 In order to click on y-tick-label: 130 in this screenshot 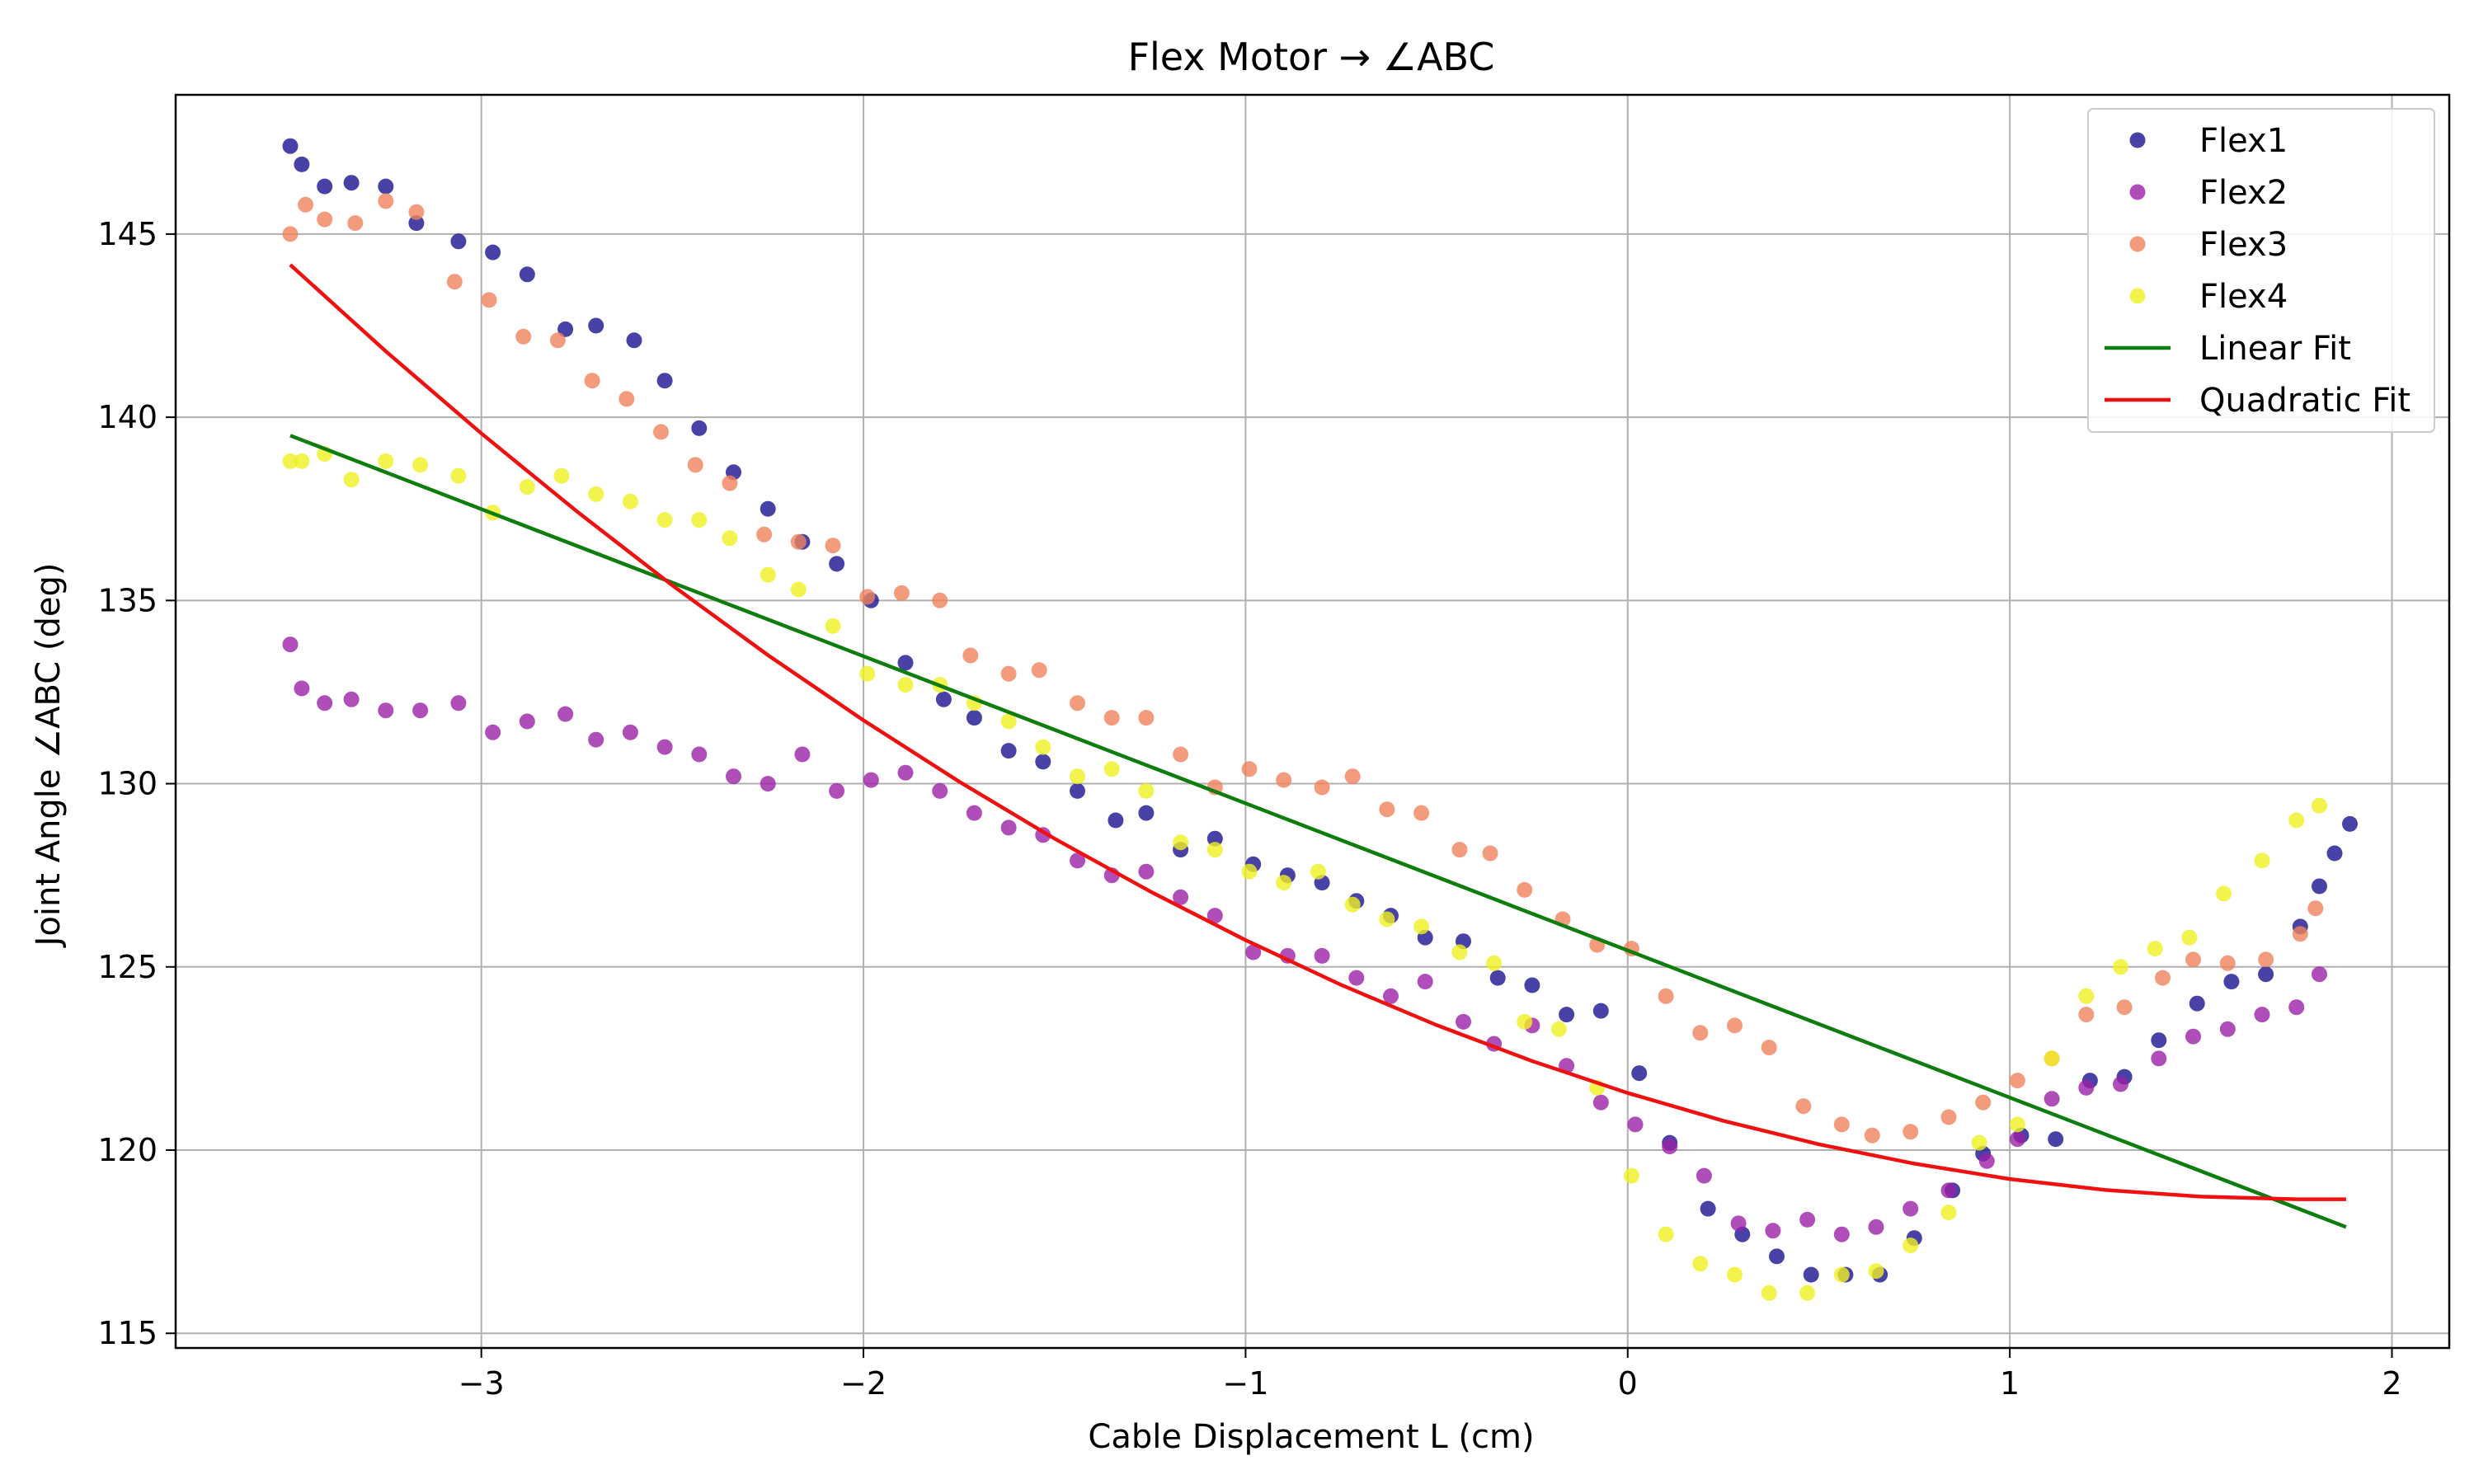, I will do `click(127, 784)`.